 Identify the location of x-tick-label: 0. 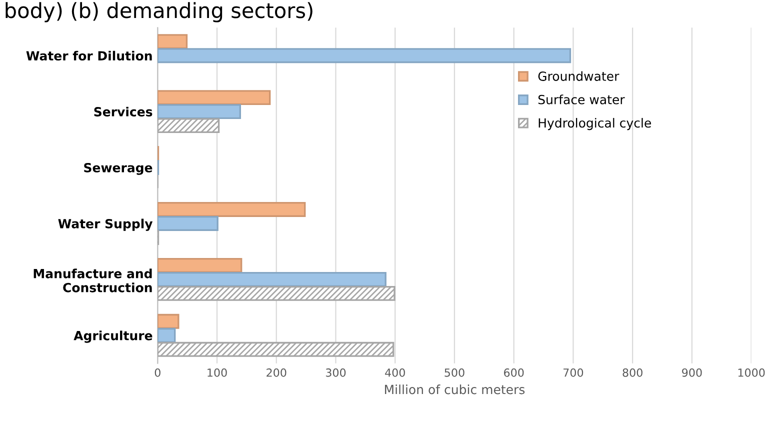
(157, 372).